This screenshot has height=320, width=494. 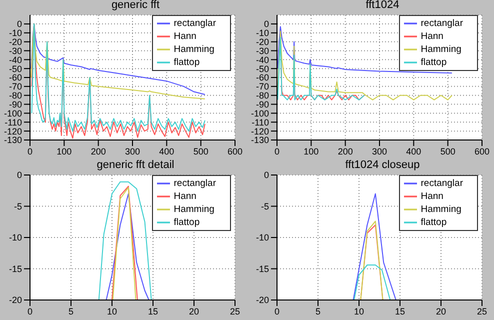 What do you see at coordinates (135, 5) in the screenshot?
I see `chart-title: generic fft` at bounding box center [135, 5].